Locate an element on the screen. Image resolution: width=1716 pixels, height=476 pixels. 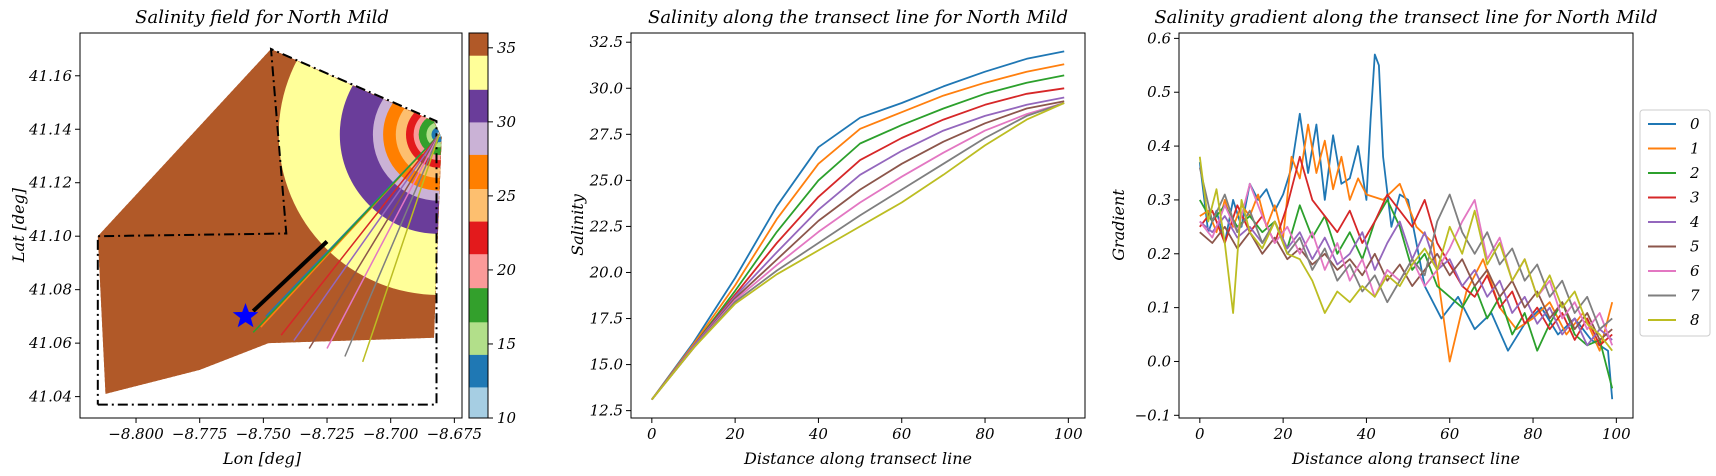
field-x-label: Lon [deg] is located at coordinates (262, 458).